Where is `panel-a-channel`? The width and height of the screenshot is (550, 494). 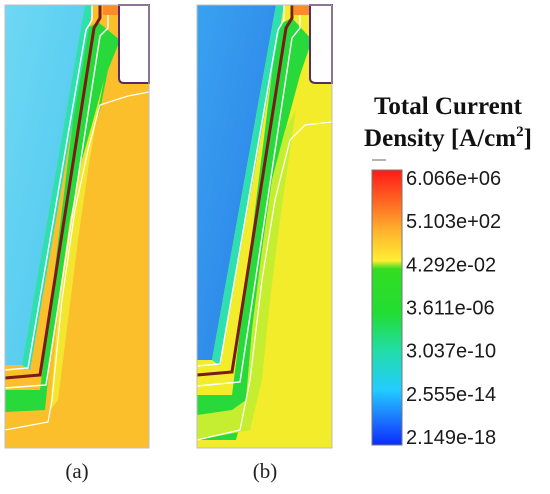 panel-a-channel is located at coordinates (45, 185).